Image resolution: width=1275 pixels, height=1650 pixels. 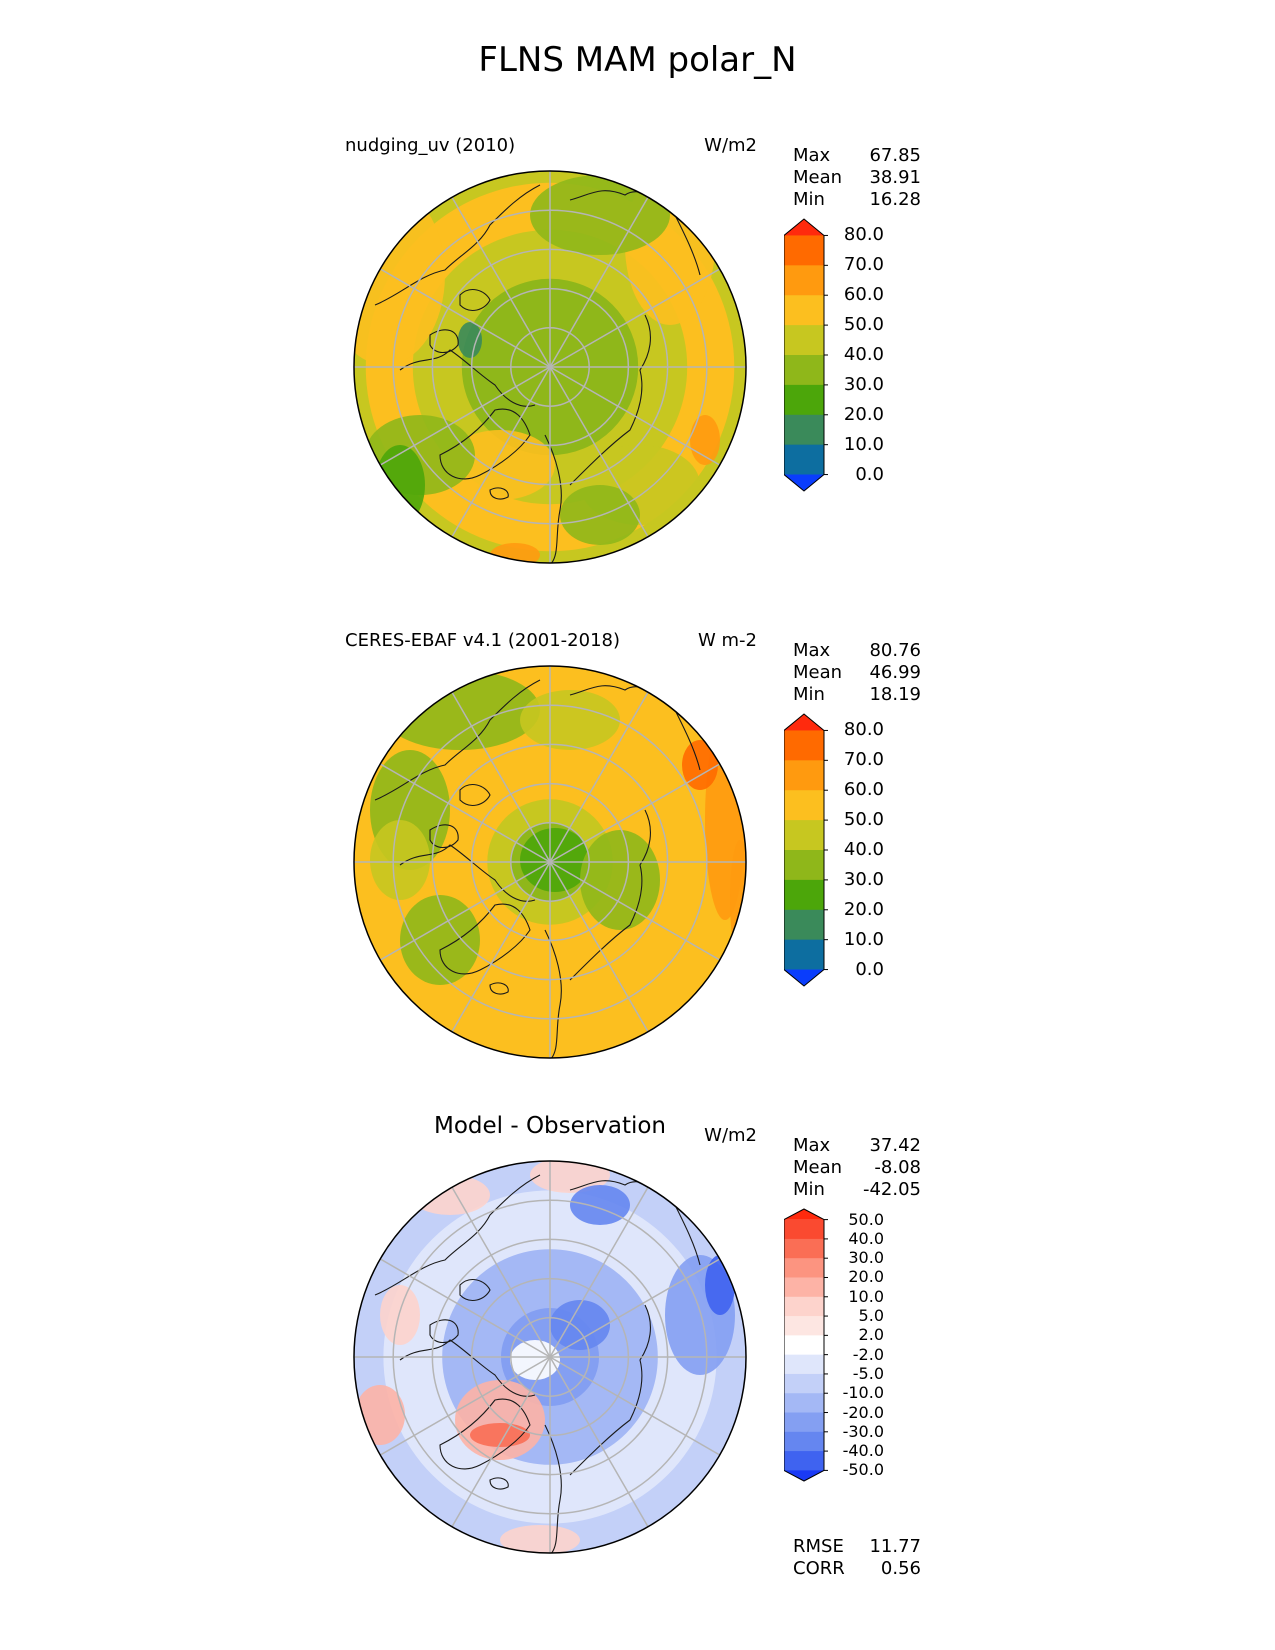 I want to click on metric-value: 11.77, so click(x=895, y=1546).